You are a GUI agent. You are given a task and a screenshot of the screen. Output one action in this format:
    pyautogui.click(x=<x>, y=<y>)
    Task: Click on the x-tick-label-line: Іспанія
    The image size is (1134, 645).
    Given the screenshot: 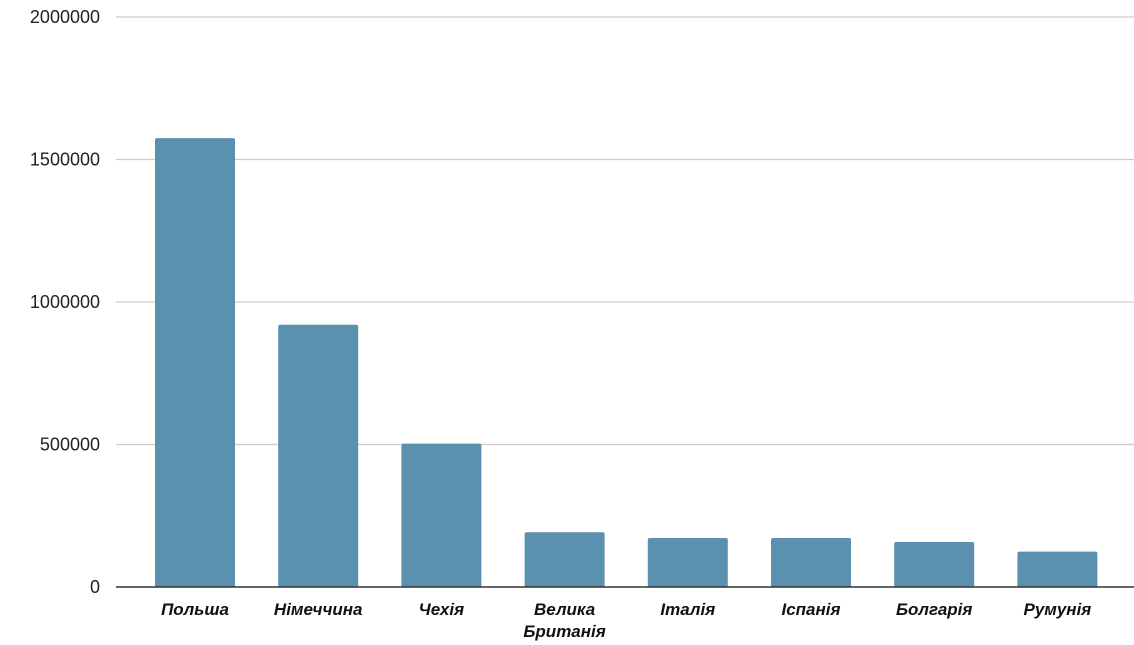 What is the action you would take?
    pyautogui.click(x=810, y=609)
    